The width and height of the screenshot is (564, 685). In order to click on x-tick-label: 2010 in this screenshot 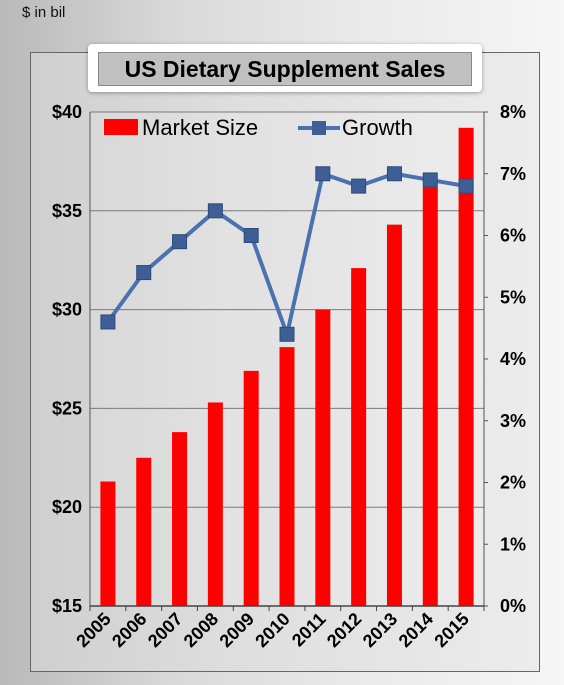, I will do `click(272, 630)`.